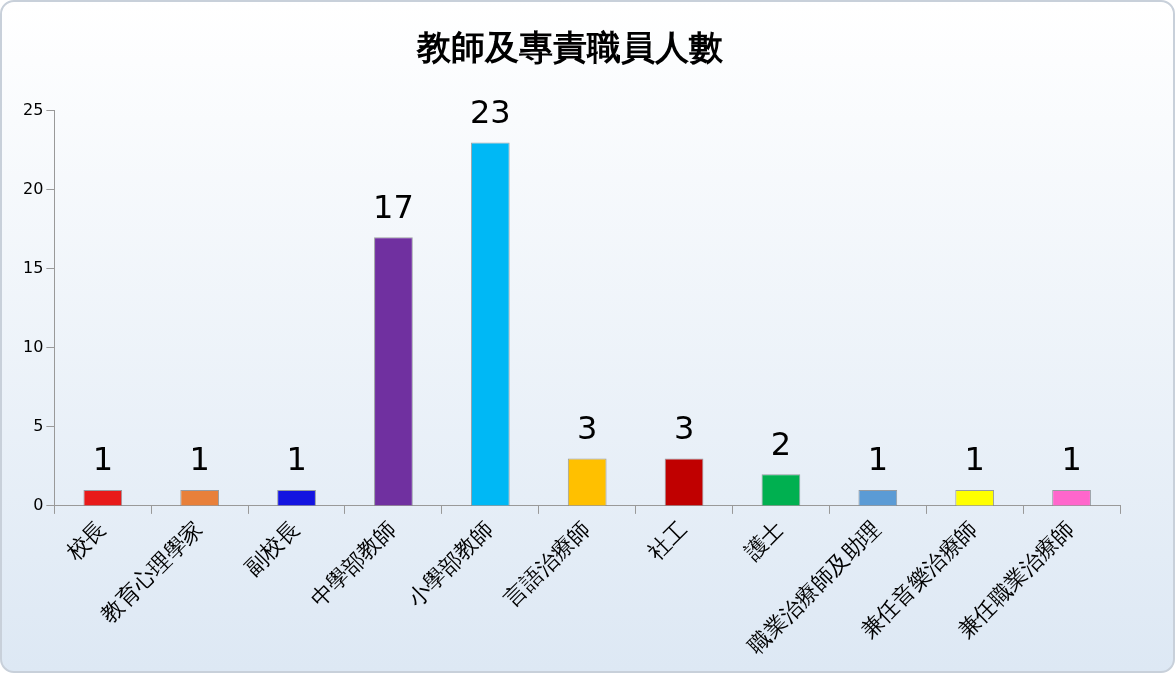 This screenshot has height=673, width=1175. What do you see at coordinates (33, 188) in the screenshot?
I see `y-tick-label: 20` at bounding box center [33, 188].